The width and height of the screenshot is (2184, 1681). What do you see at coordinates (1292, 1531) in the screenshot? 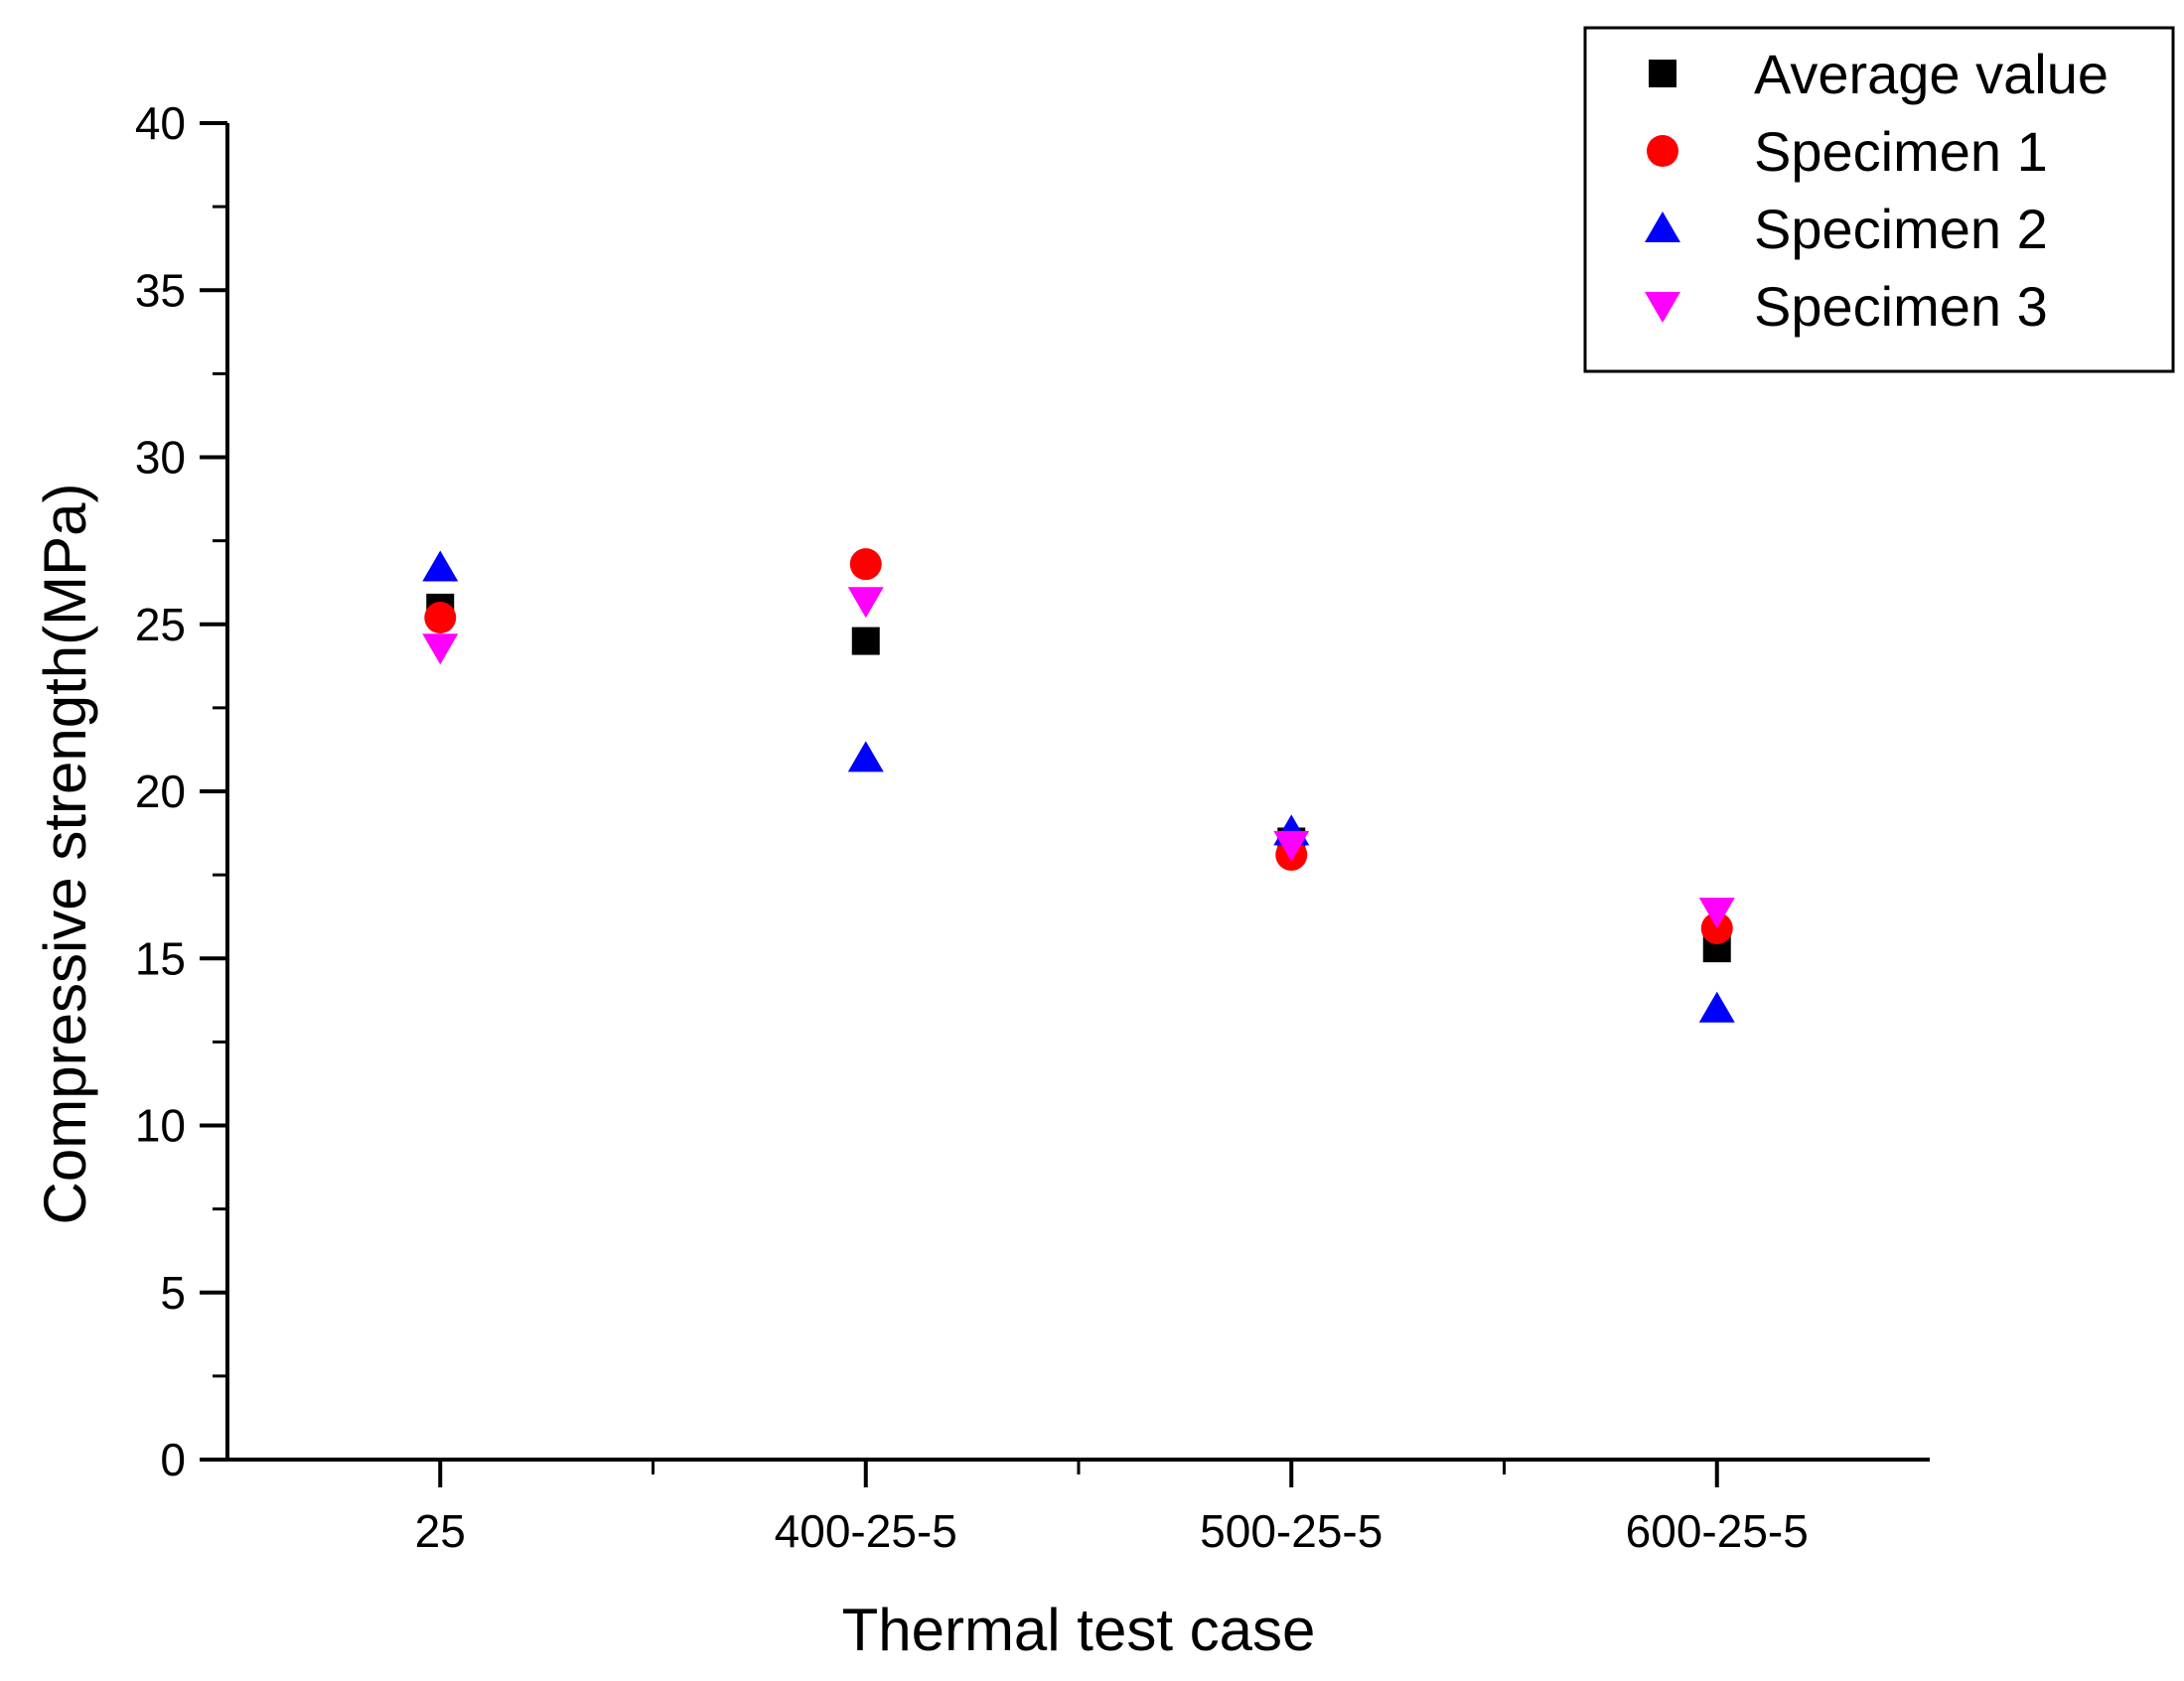
I see `x-tick-label: 500-25-5` at bounding box center [1292, 1531].